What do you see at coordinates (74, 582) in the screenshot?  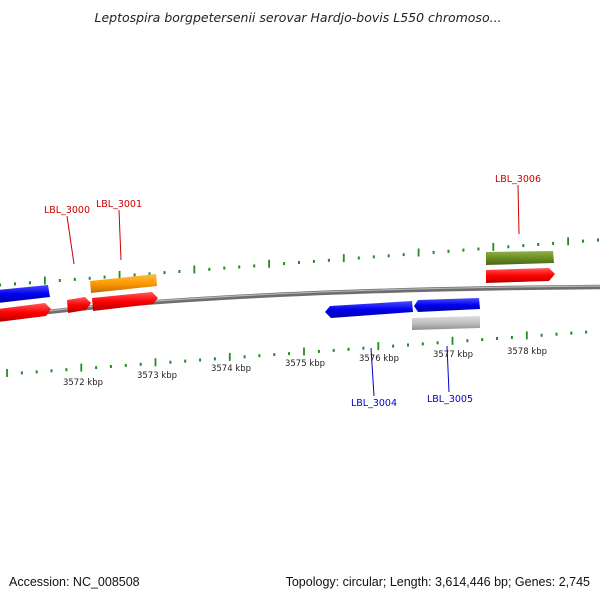 I see `accession-text: Accession: NC_008508` at bounding box center [74, 582].